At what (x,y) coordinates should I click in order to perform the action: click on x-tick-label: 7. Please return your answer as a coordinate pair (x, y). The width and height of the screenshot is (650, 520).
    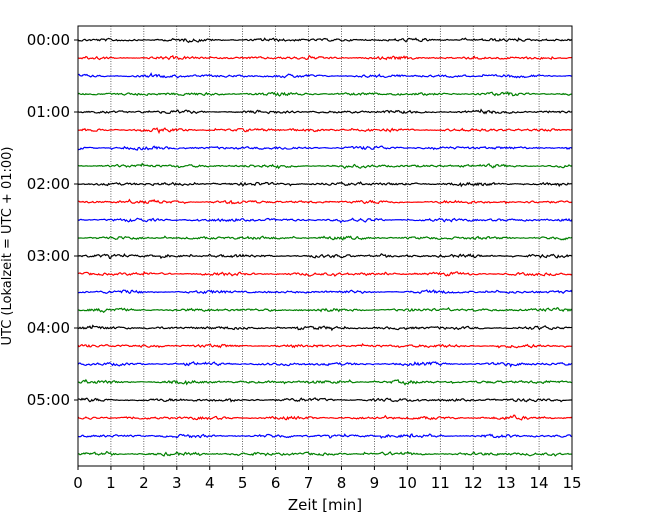
    Looking at the image, I should click on (309, 483).